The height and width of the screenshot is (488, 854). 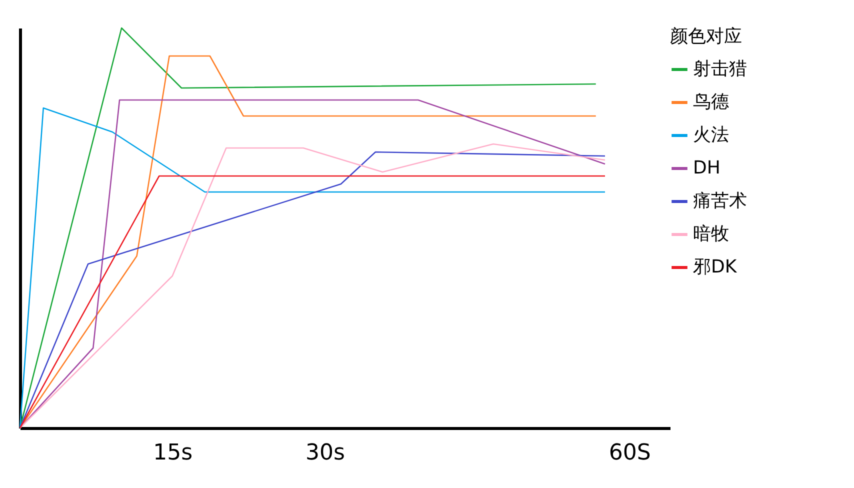 What do you see at coordinates (715, 267) in the screenshot?
I see `legend-label: 邪DK` at bounding box center [715, 267].